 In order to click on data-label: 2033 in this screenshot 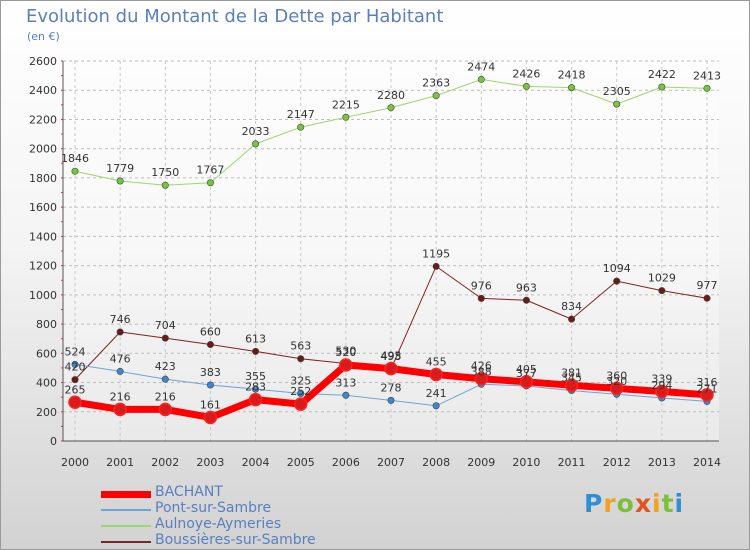, I will do `click(256, 131)`.